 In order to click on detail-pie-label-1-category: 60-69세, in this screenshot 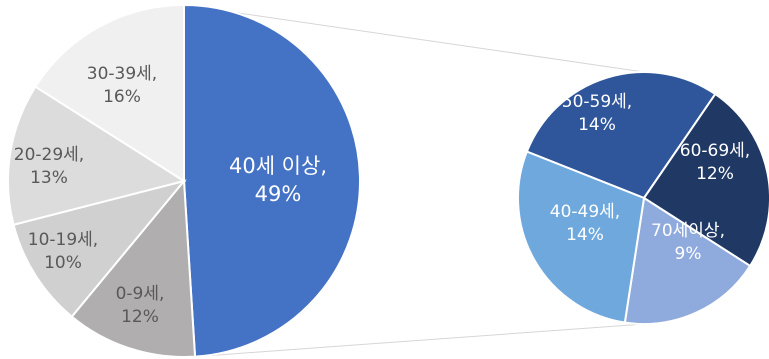, I will do `click(715, 151)`.